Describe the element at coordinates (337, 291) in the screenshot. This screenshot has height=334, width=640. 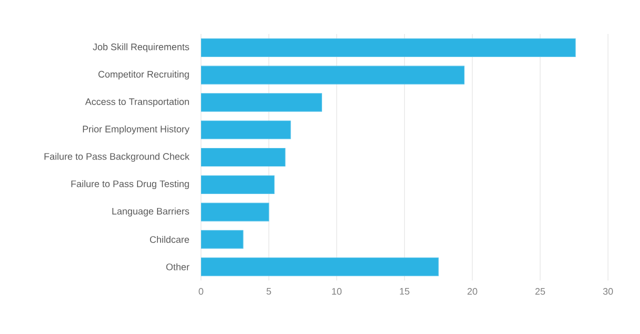
I see `x-tick-label: 10` at that location.